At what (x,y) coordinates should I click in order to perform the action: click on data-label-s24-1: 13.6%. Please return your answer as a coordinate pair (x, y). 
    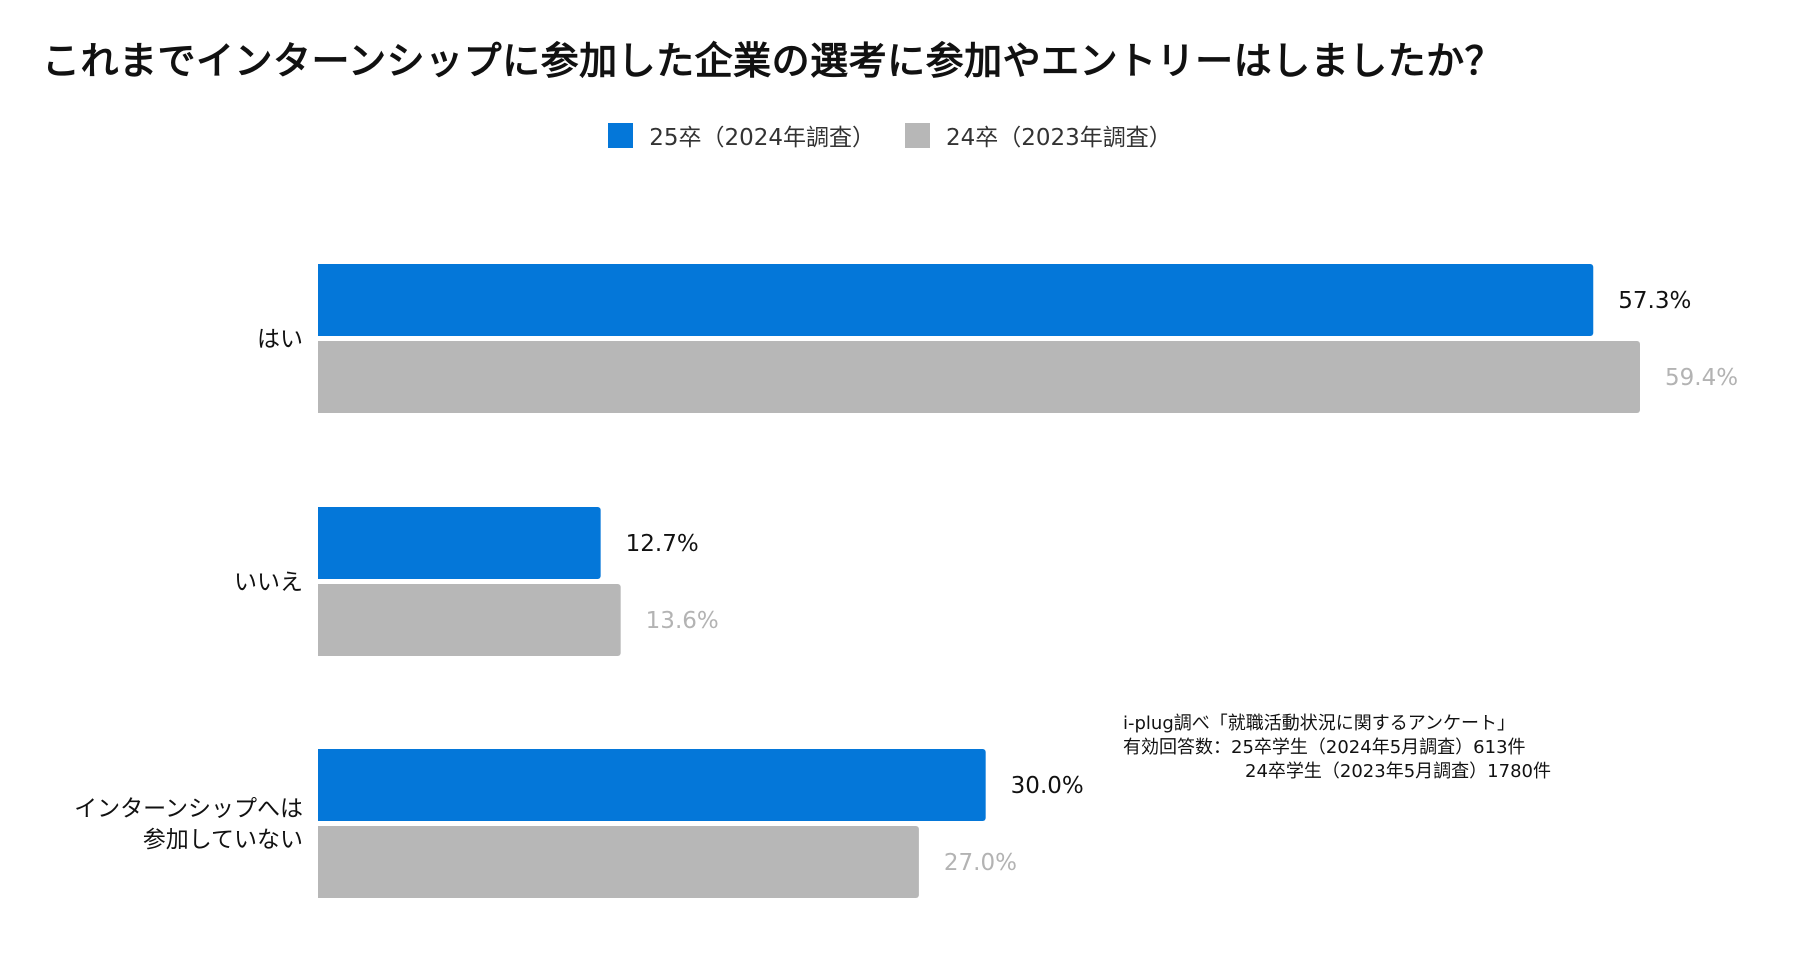
    Looking at the image, I should click on (682, 621).